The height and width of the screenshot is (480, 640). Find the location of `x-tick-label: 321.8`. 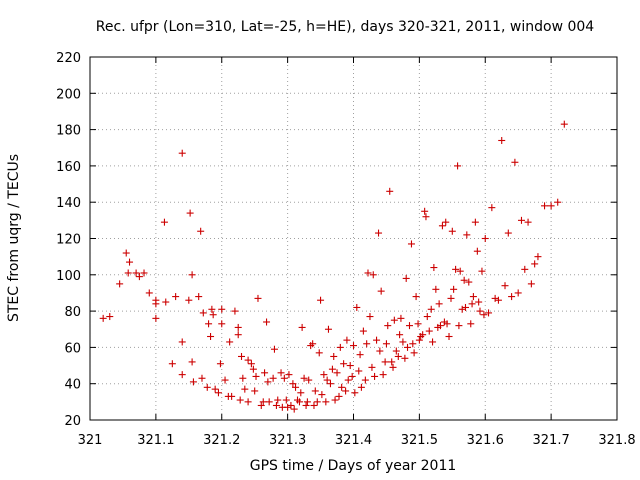

x-tick-label: 321.8 is located at coordinates (616, 440).